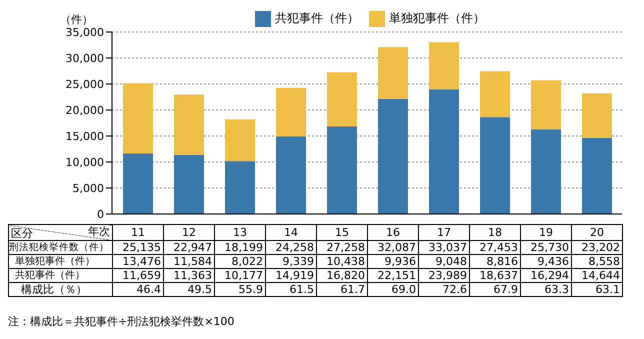 The height and width of the screenshot is (339, 644). Describe the element at coordinates (88, 188) in the screenshot. I see `y-tick-label: 5,000` at that location.